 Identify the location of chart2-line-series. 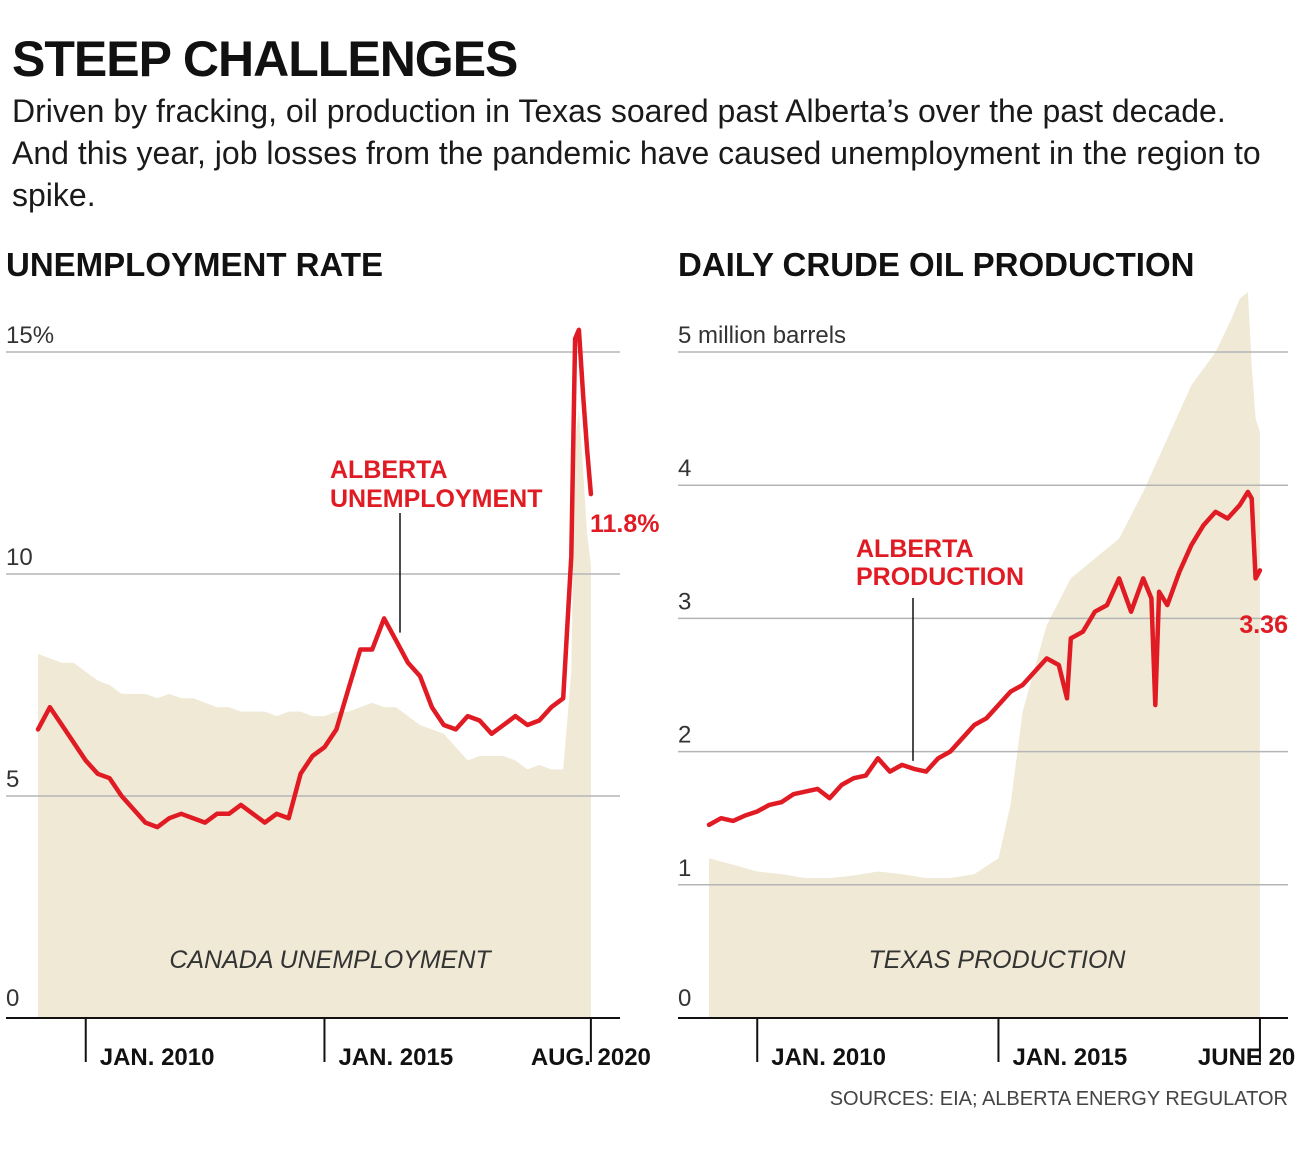
(984, 658).